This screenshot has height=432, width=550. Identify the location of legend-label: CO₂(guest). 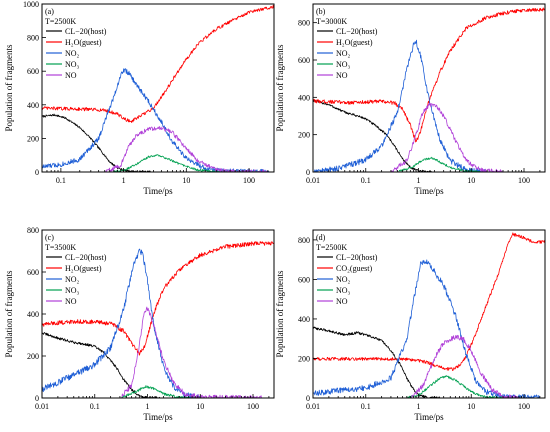
(354, 268).